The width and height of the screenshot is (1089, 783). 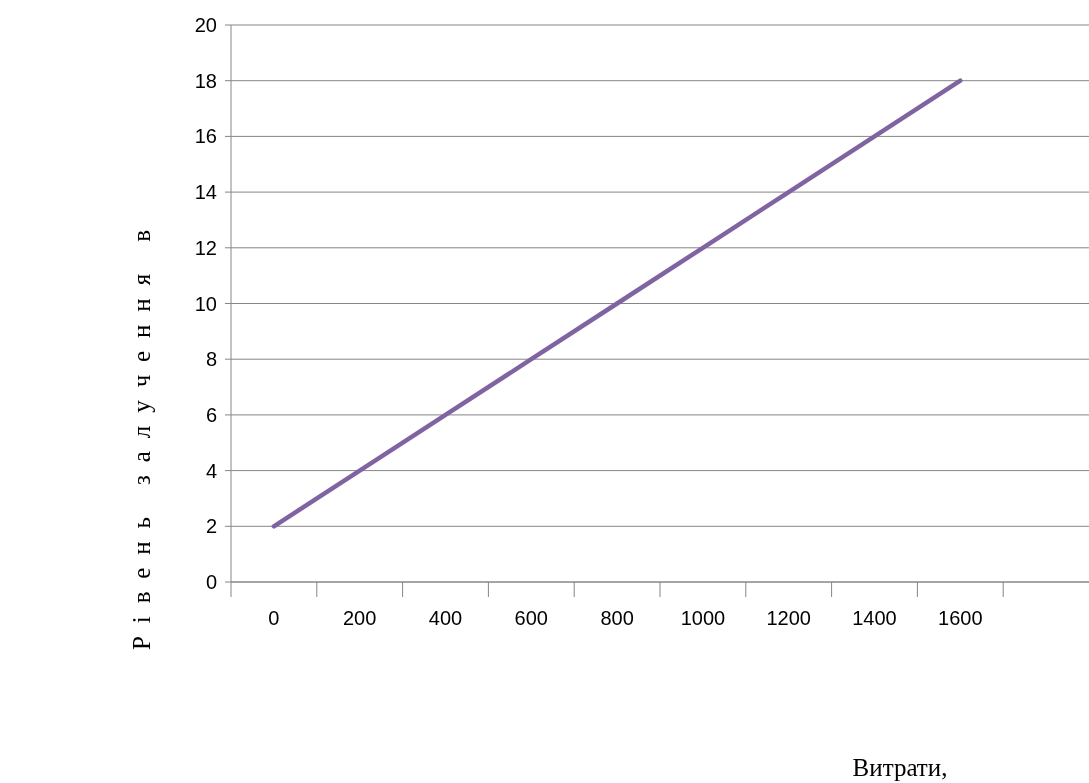 I want to click on x-tick-label: 0, so click(x=274, y=618).